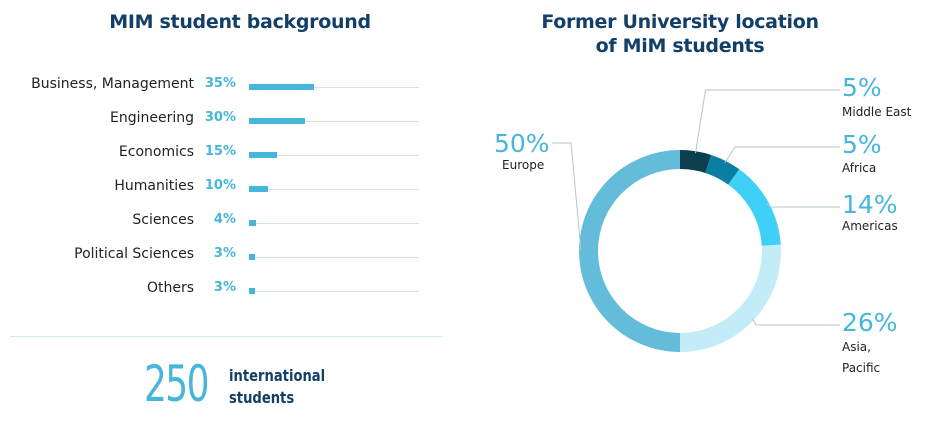 The height and width of the screenshot is (428, 938). I want to click on bar-value-label: 30%, so click(220, 117).